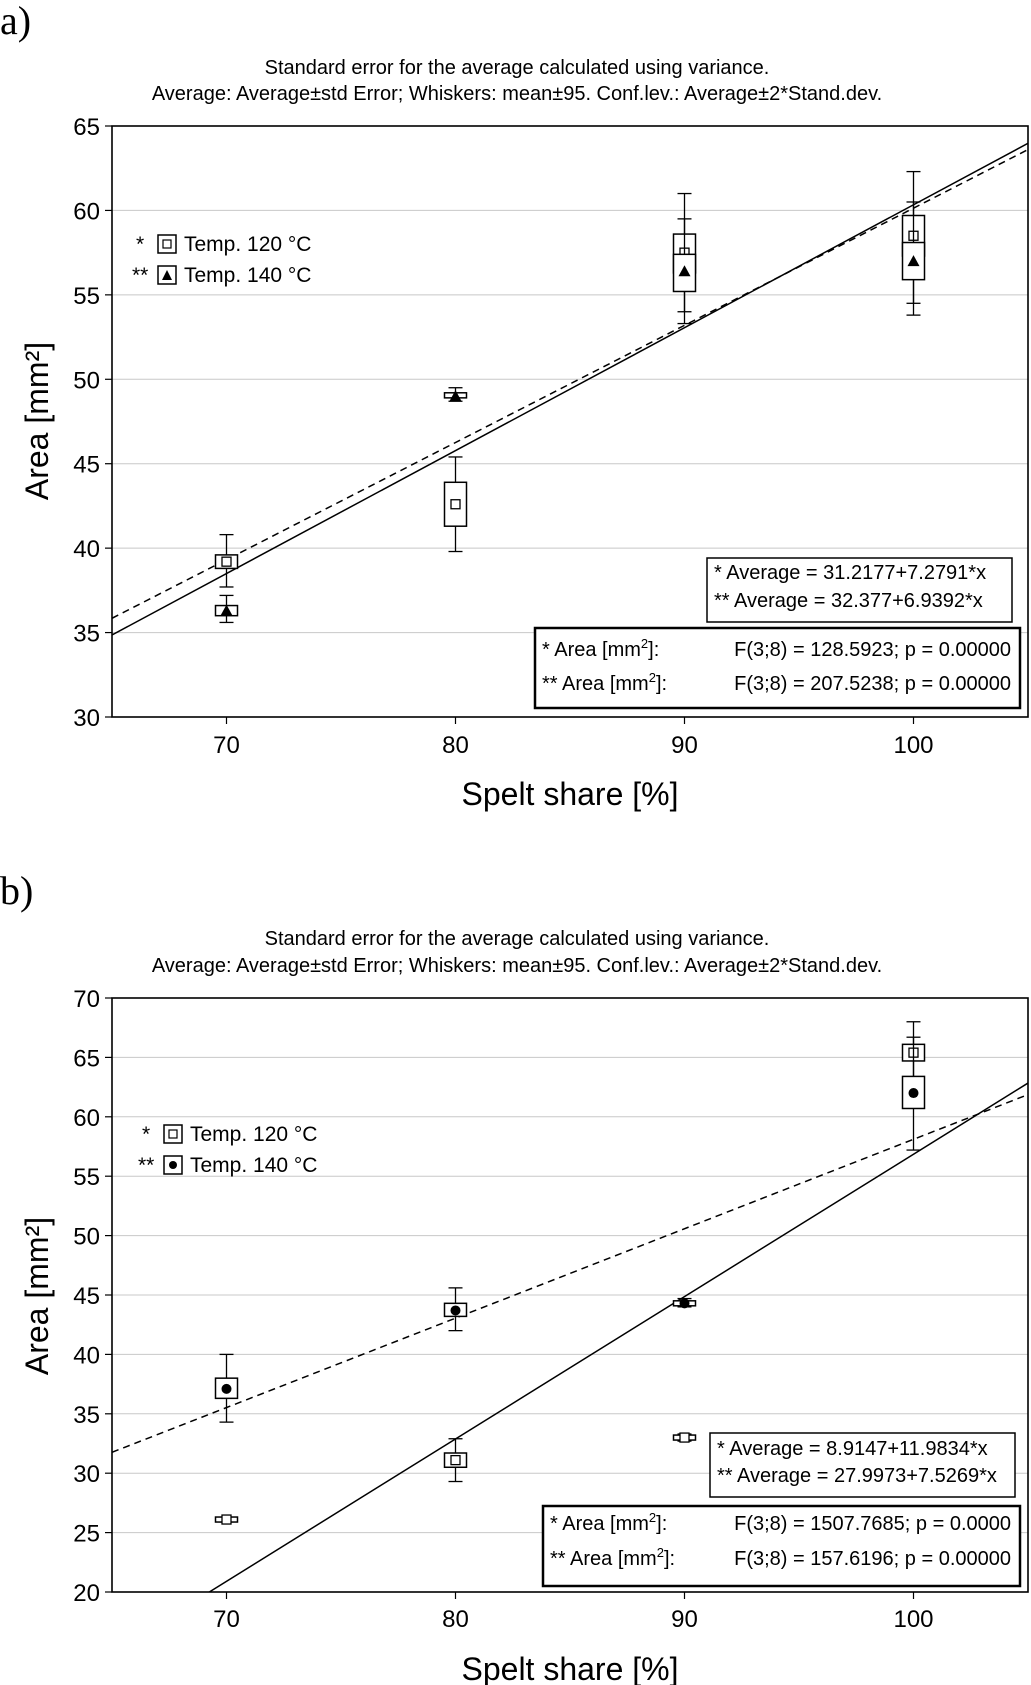  What do you see at coordinates (872, 650) in the screenshot?
I see `anova-value: F(3;8) = 128.5923; p = 0.00000` at bounding box center [872, 650].